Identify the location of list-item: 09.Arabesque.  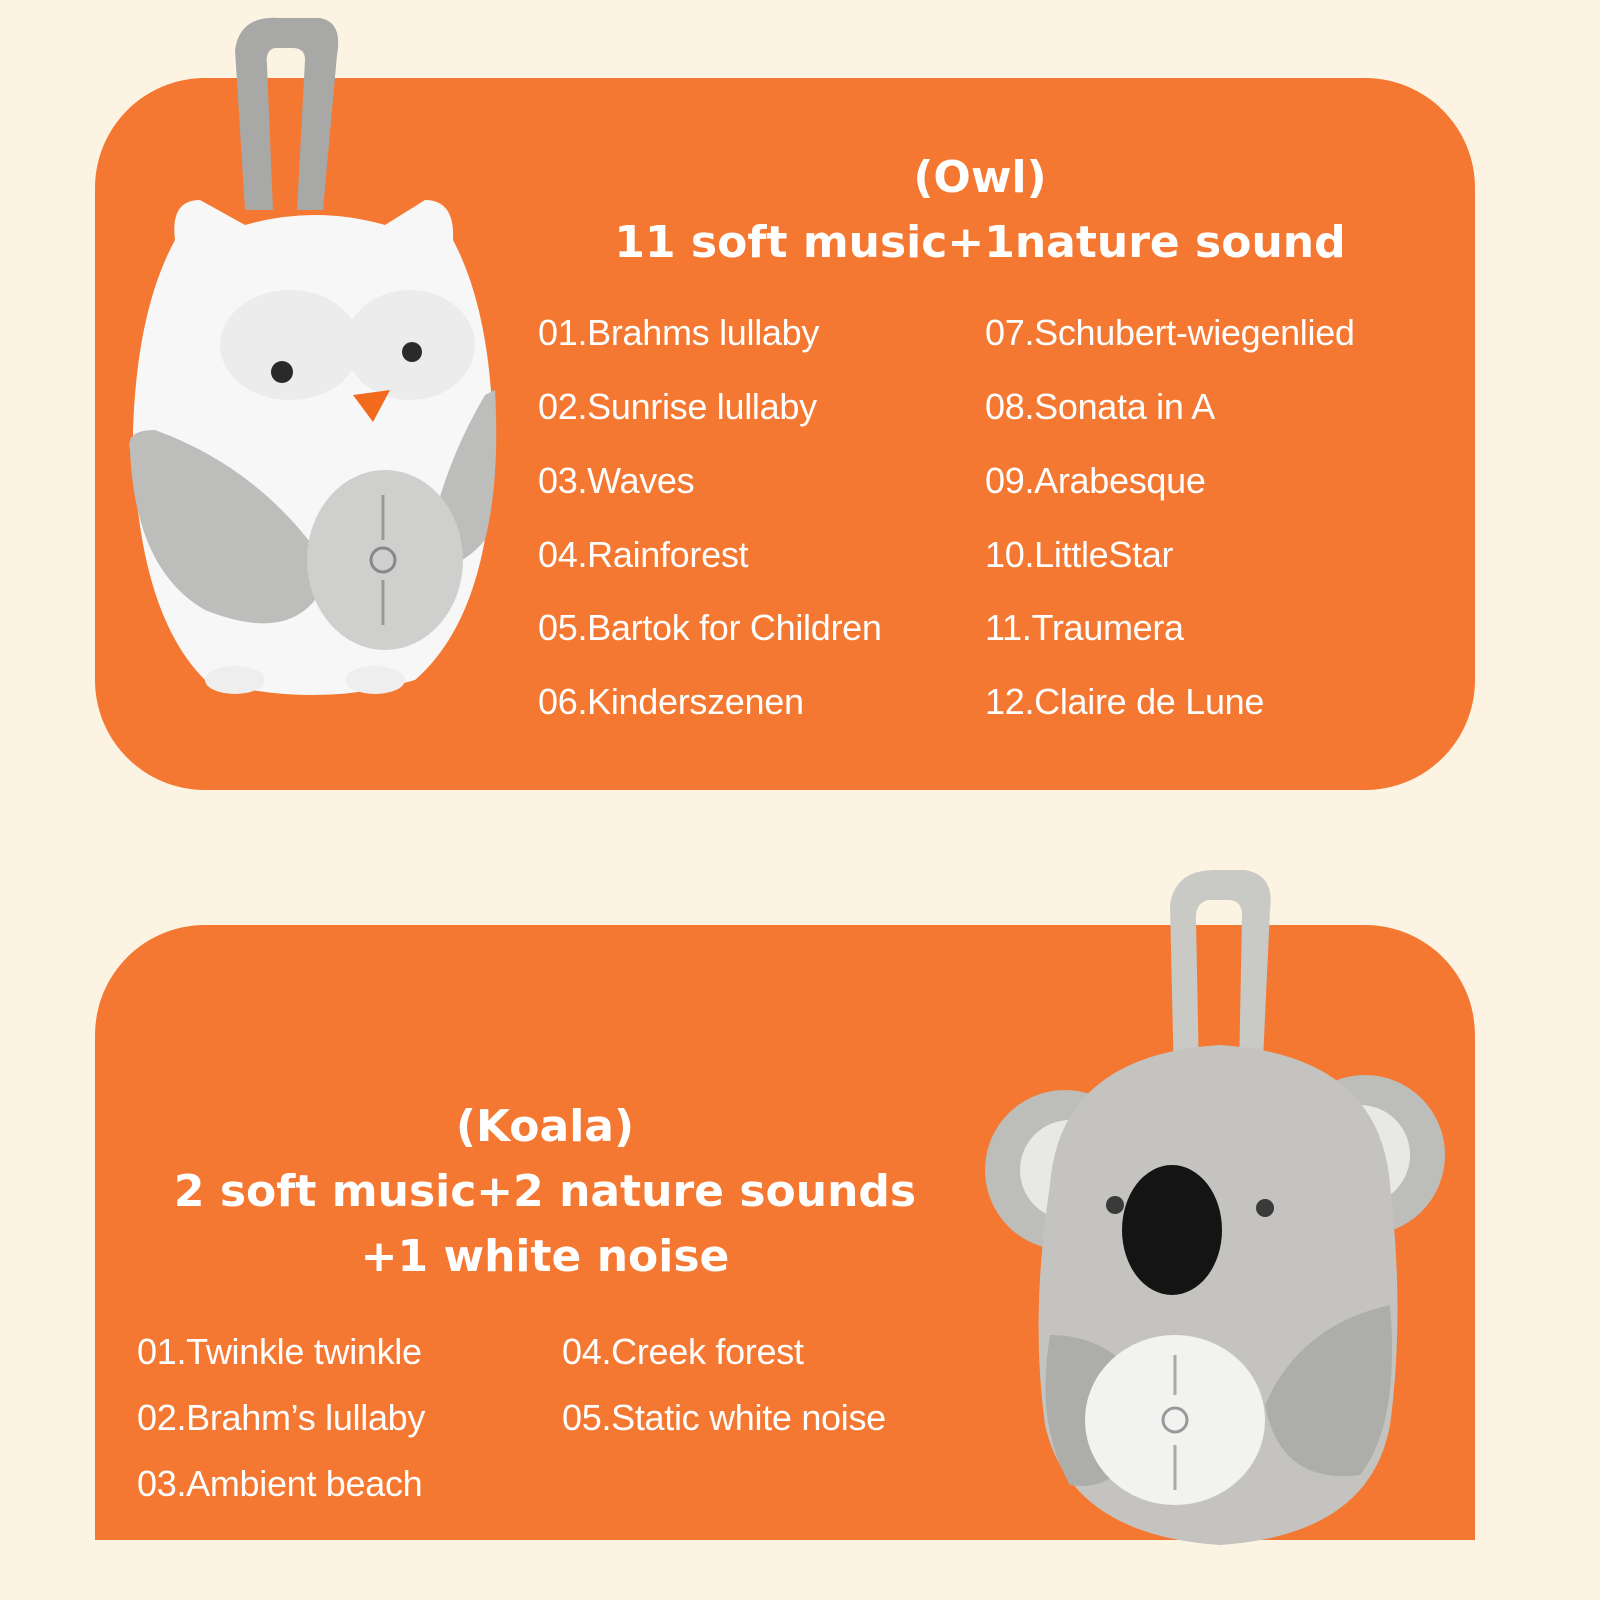
(1095, 480).